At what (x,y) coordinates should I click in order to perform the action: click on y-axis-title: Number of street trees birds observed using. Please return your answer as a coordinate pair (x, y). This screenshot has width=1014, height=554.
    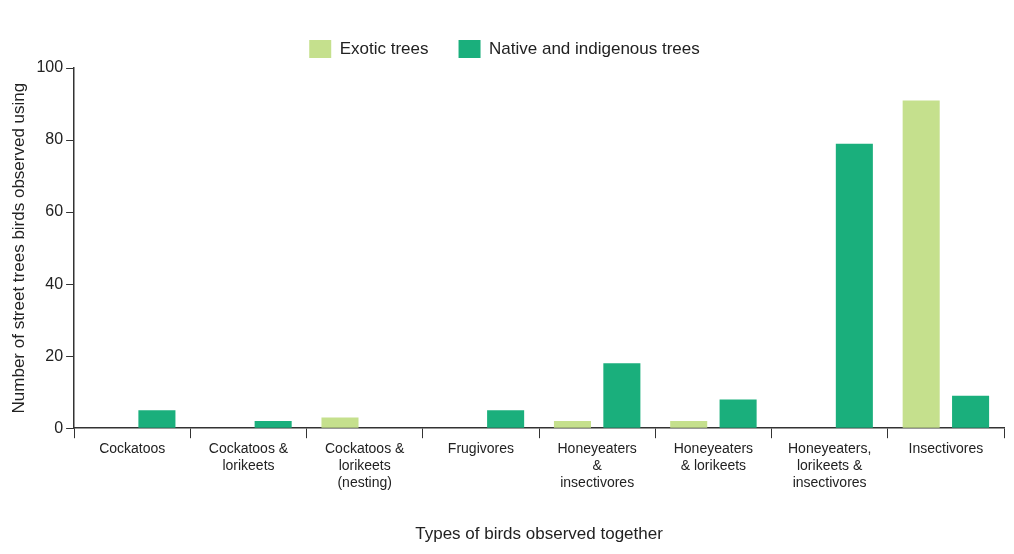
    Looking at the image, I should click on (18, 248).